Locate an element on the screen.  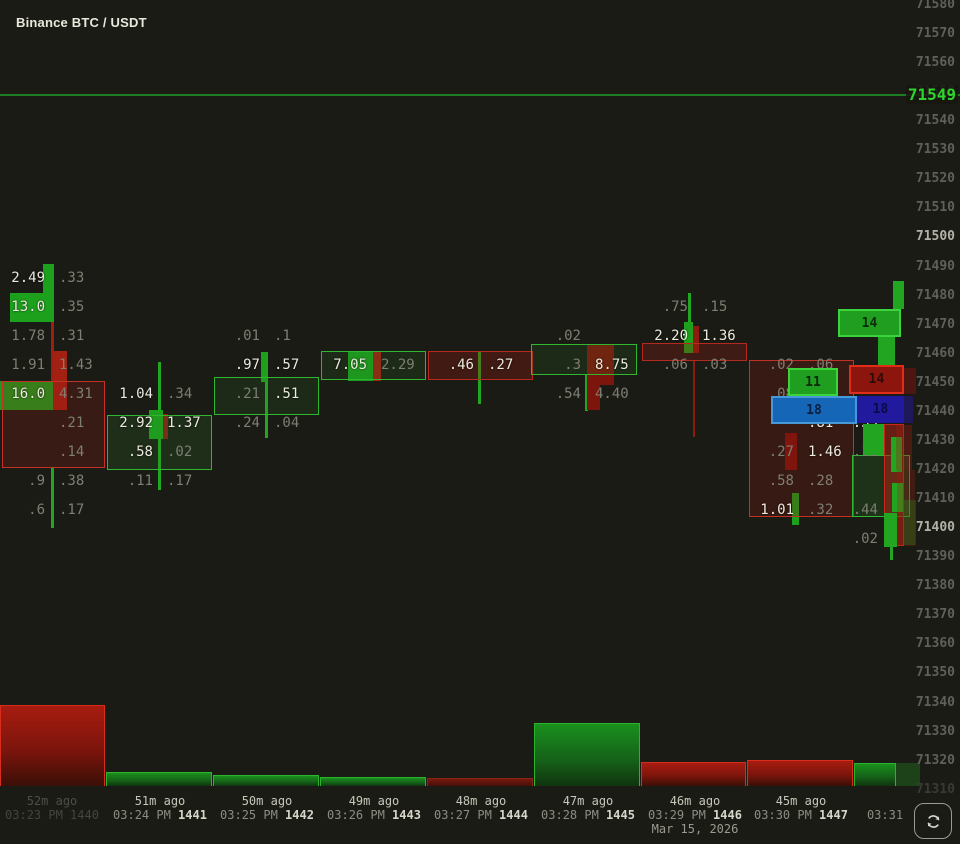
candle3-green-wick is located at coordinates (266, 395).